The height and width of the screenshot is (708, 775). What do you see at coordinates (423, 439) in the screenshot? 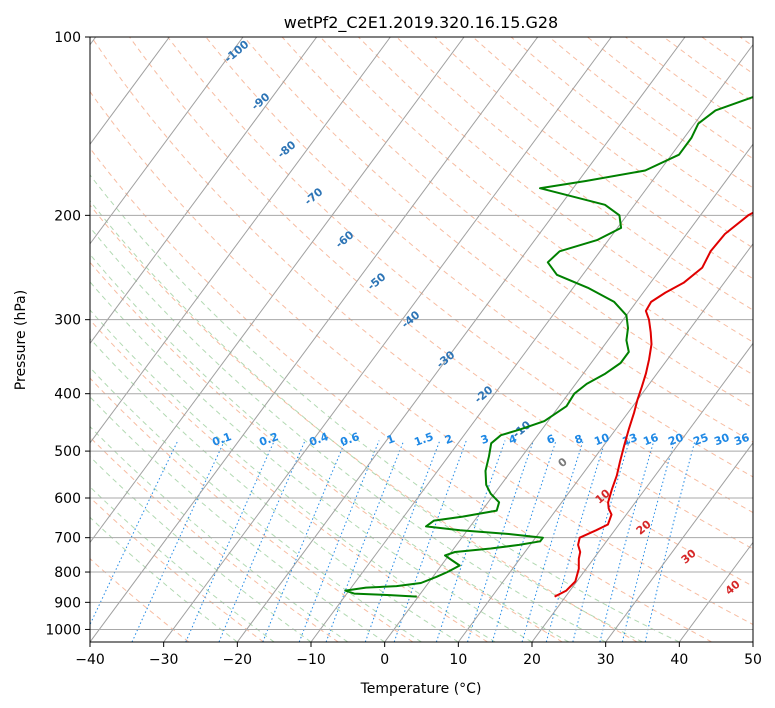
I see `mixing-ratio-label: 1.5` at bounding box center [423, 439].